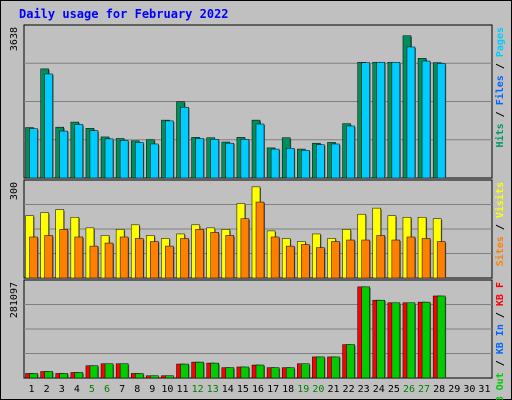 The height and width of the screenshot is (400, 512). I want to click on legend-visits-sites: Sites / Visits, so click(500, 224).